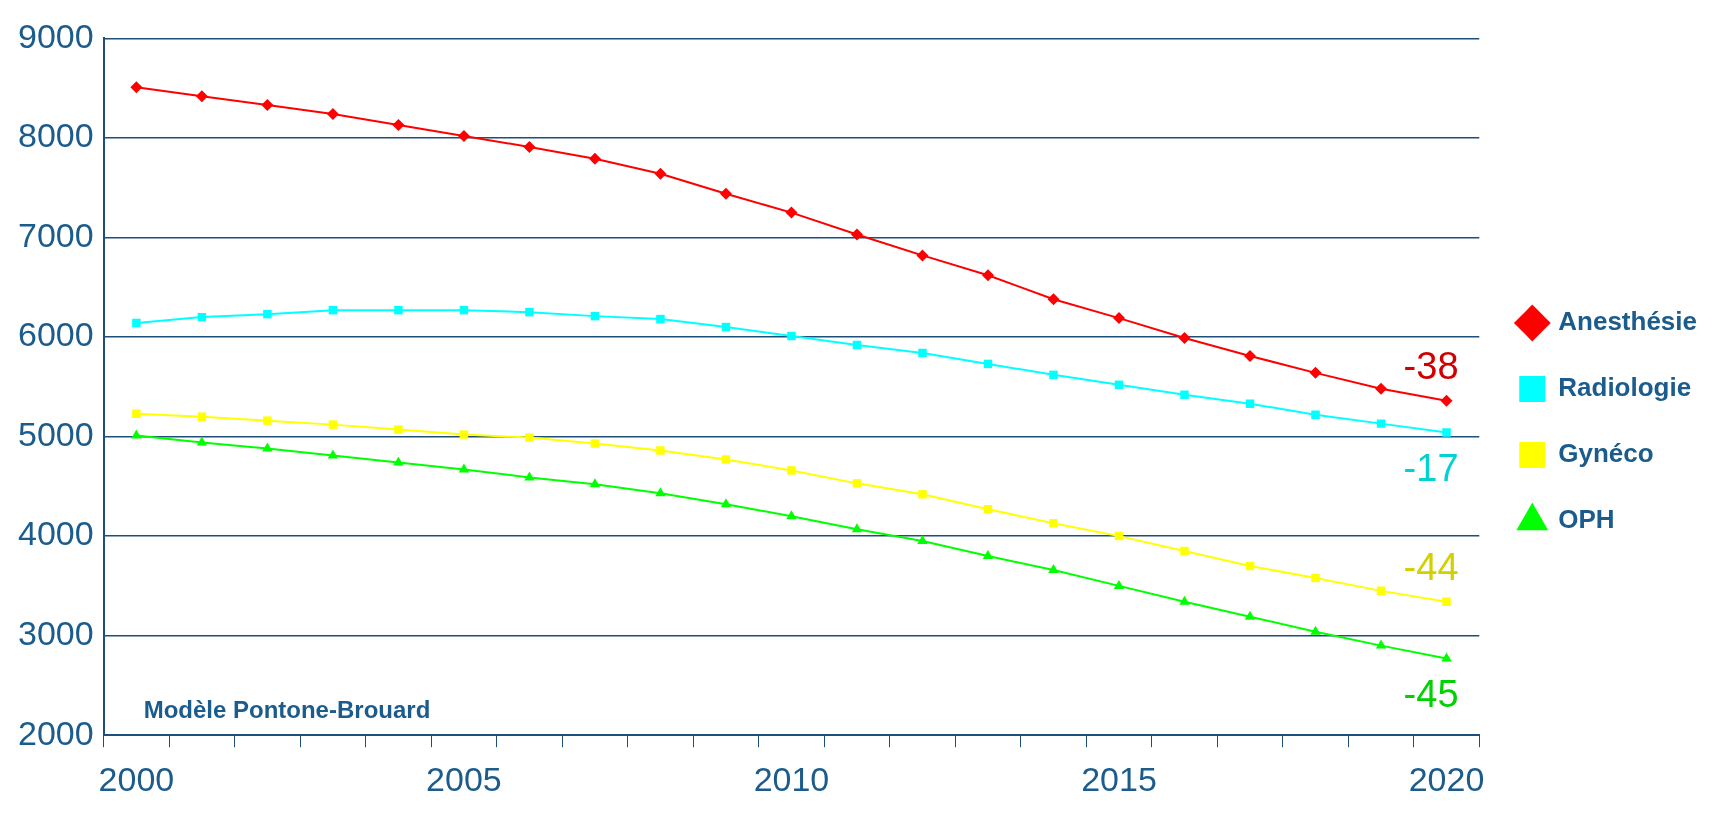  Describe the element at coordinates (287, 709) in the screenshot. I see `annotation: Modèle Pontone-Brouard` at that location.